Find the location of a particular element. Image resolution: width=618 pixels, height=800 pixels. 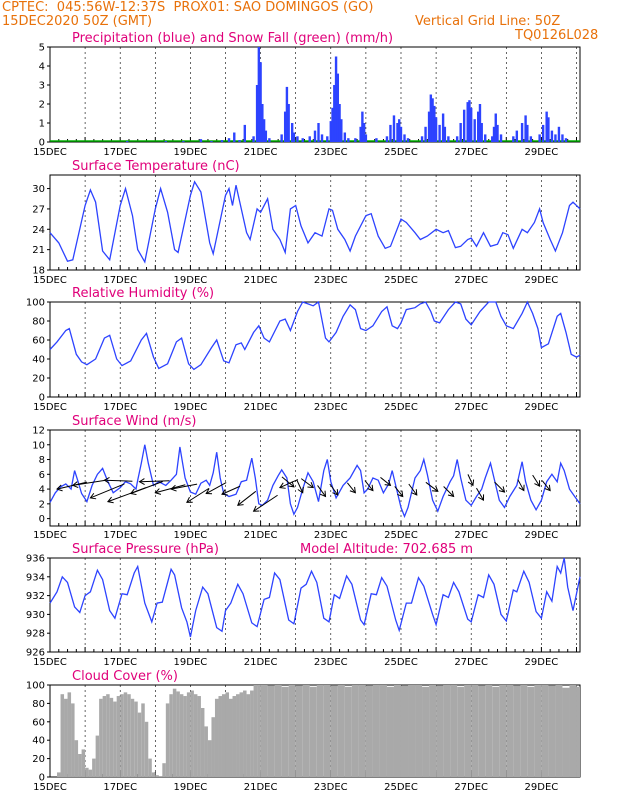

panel-title: Cloud Cover (%) is located at coordinates (125, 676).